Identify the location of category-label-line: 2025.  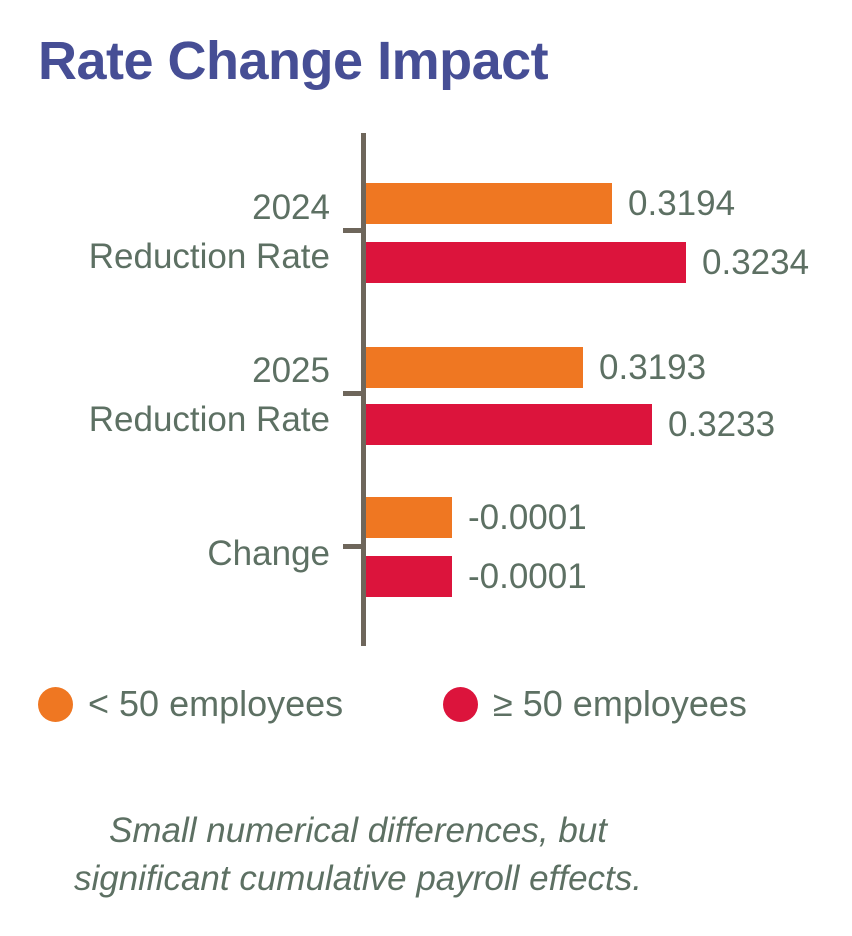
(291, 370).